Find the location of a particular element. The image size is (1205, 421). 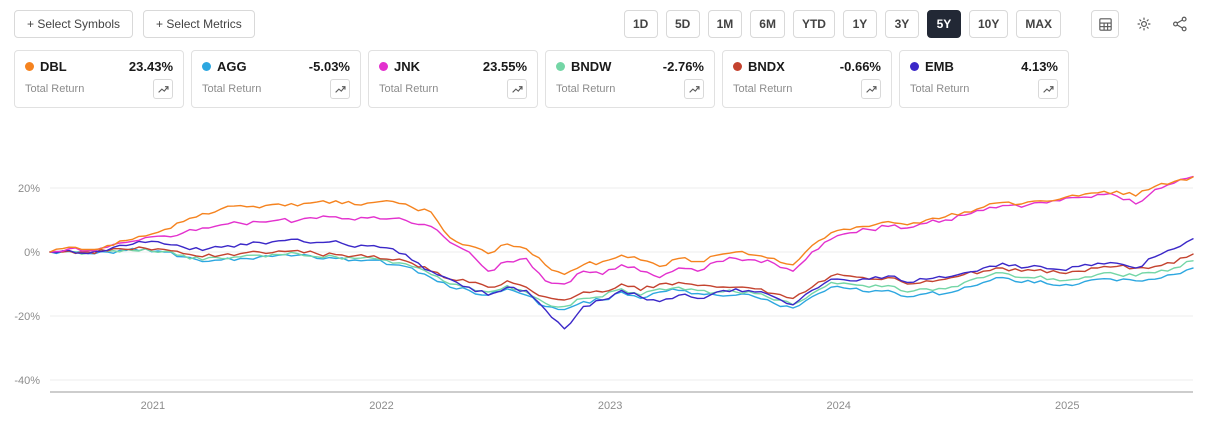

table-icon is located at coordinates (1105, 24).